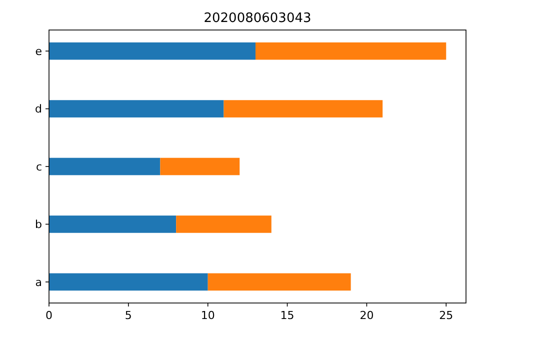 Image resolution: width=547 pixels, height=337 pixels. Describe the element at coordinates (38, 109) in the screenshot. I see `y-tick-label: d` at that location.